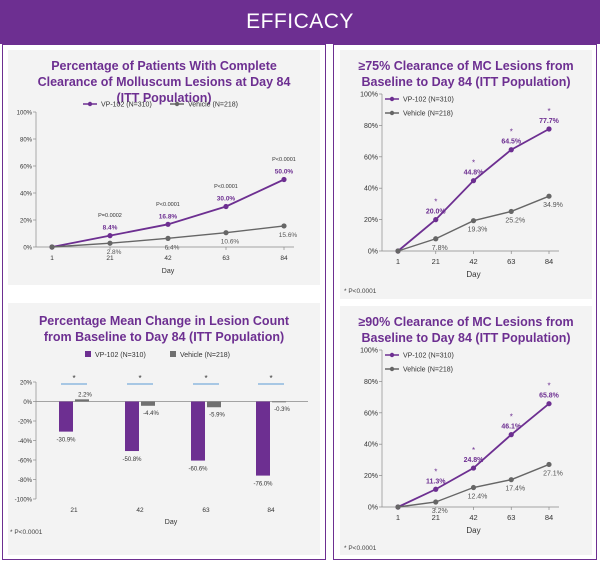 Image resolution: width=600 pixels, height=567 pixels. I want to click on data-label: 2.8%, so click(114, 252).